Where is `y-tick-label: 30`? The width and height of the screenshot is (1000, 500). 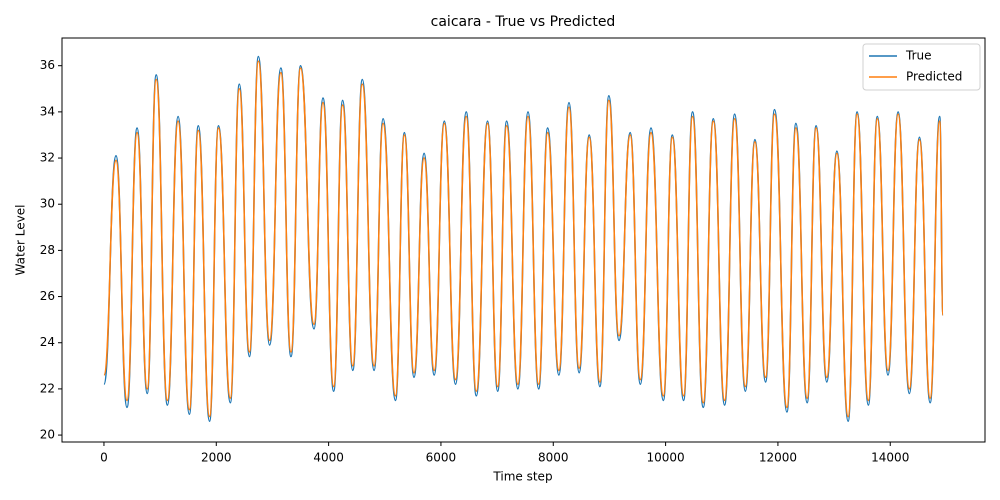
y-tick-label: 30 is located at coordinates (47, 204).